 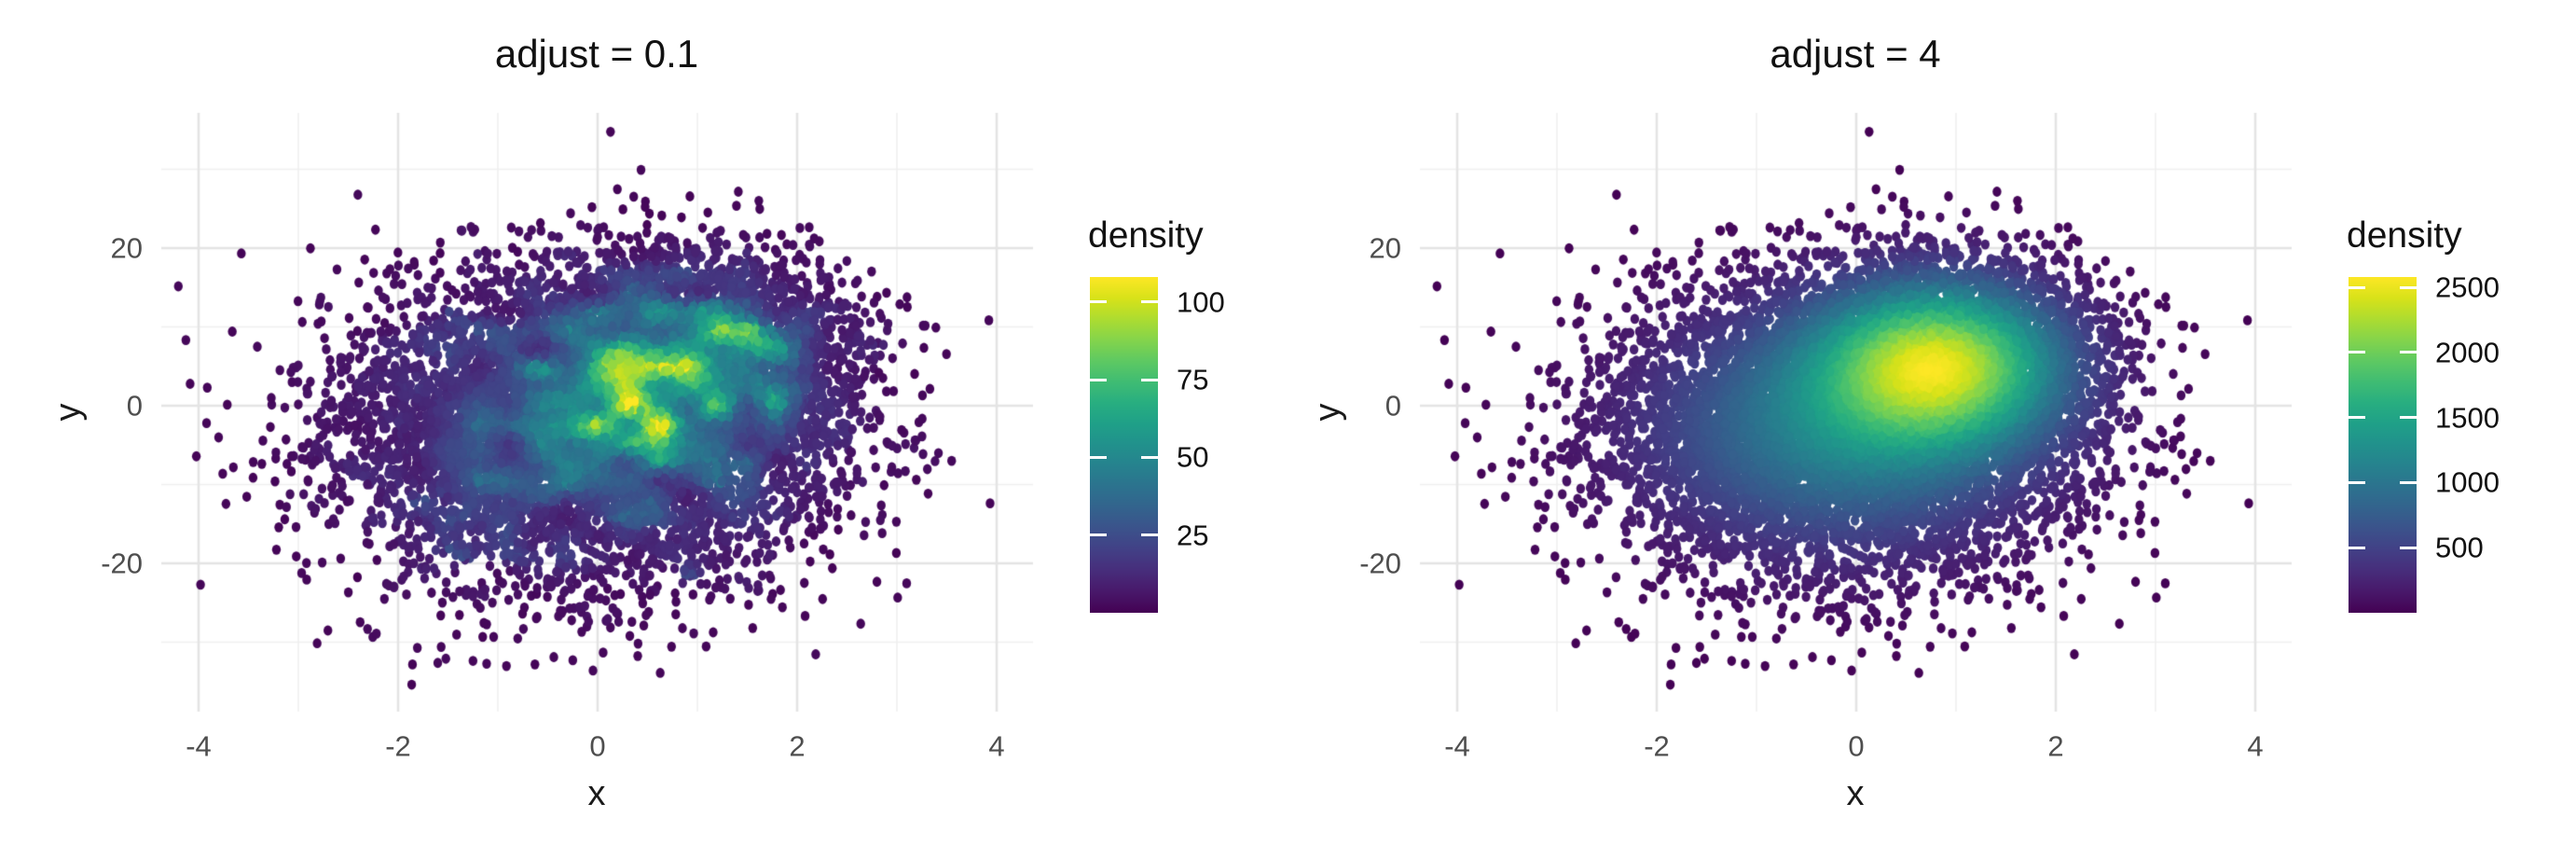 What do you see at coordinates (1855, 793) in the screenshot?
I see `x-axis-title-right: x` at bounding box center [1855, 793].